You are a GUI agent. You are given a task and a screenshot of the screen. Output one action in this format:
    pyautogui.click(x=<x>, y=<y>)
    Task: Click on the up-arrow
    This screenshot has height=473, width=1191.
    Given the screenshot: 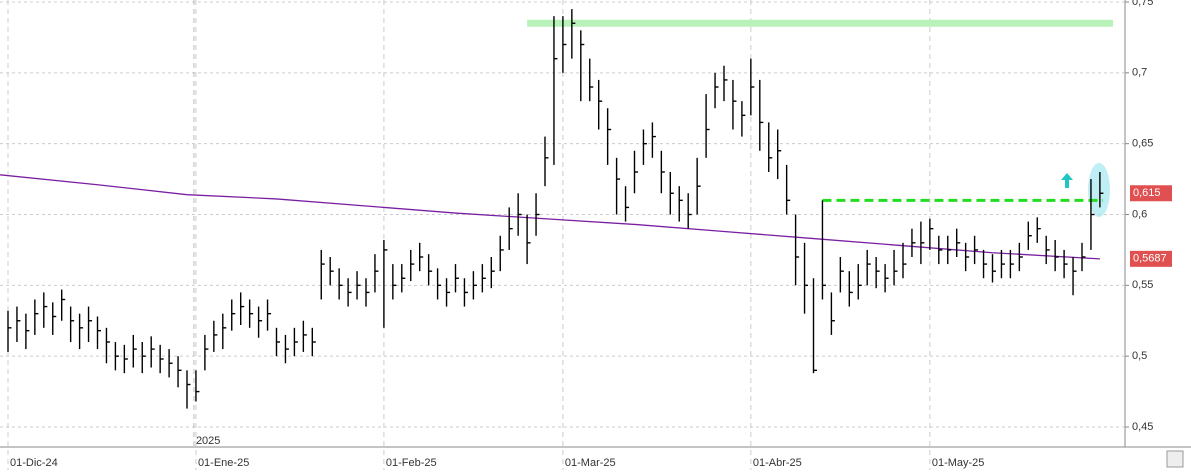 What is the action you would take?
    pyautogui.click(x=1067, y=180)
    